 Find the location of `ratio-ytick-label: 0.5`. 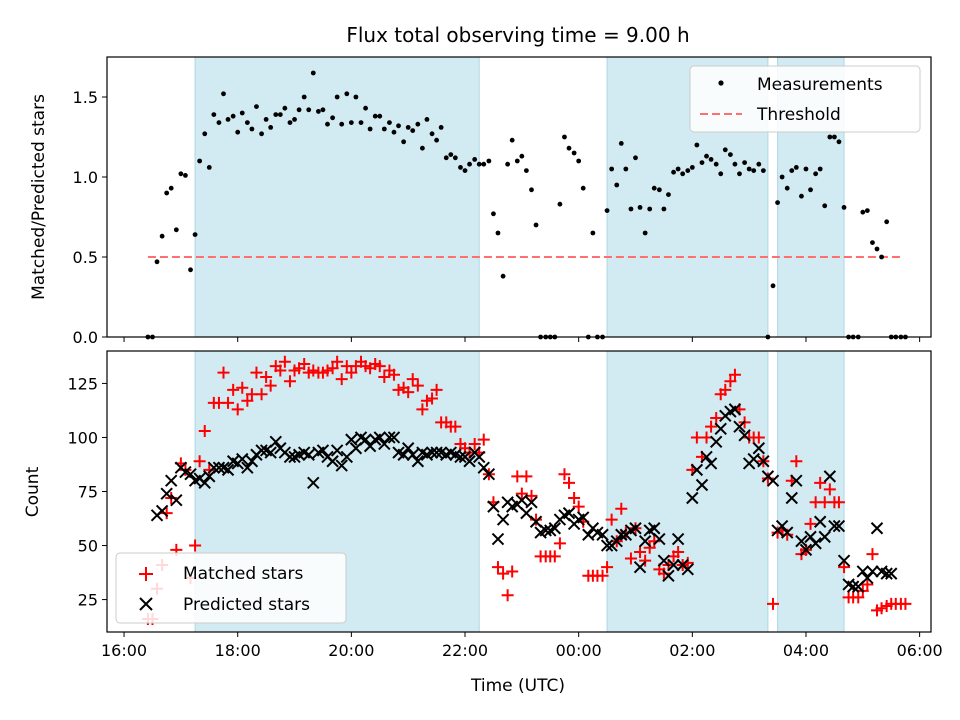

ratio-ytick-label: 0.5 is located at coordinates (85, 257).